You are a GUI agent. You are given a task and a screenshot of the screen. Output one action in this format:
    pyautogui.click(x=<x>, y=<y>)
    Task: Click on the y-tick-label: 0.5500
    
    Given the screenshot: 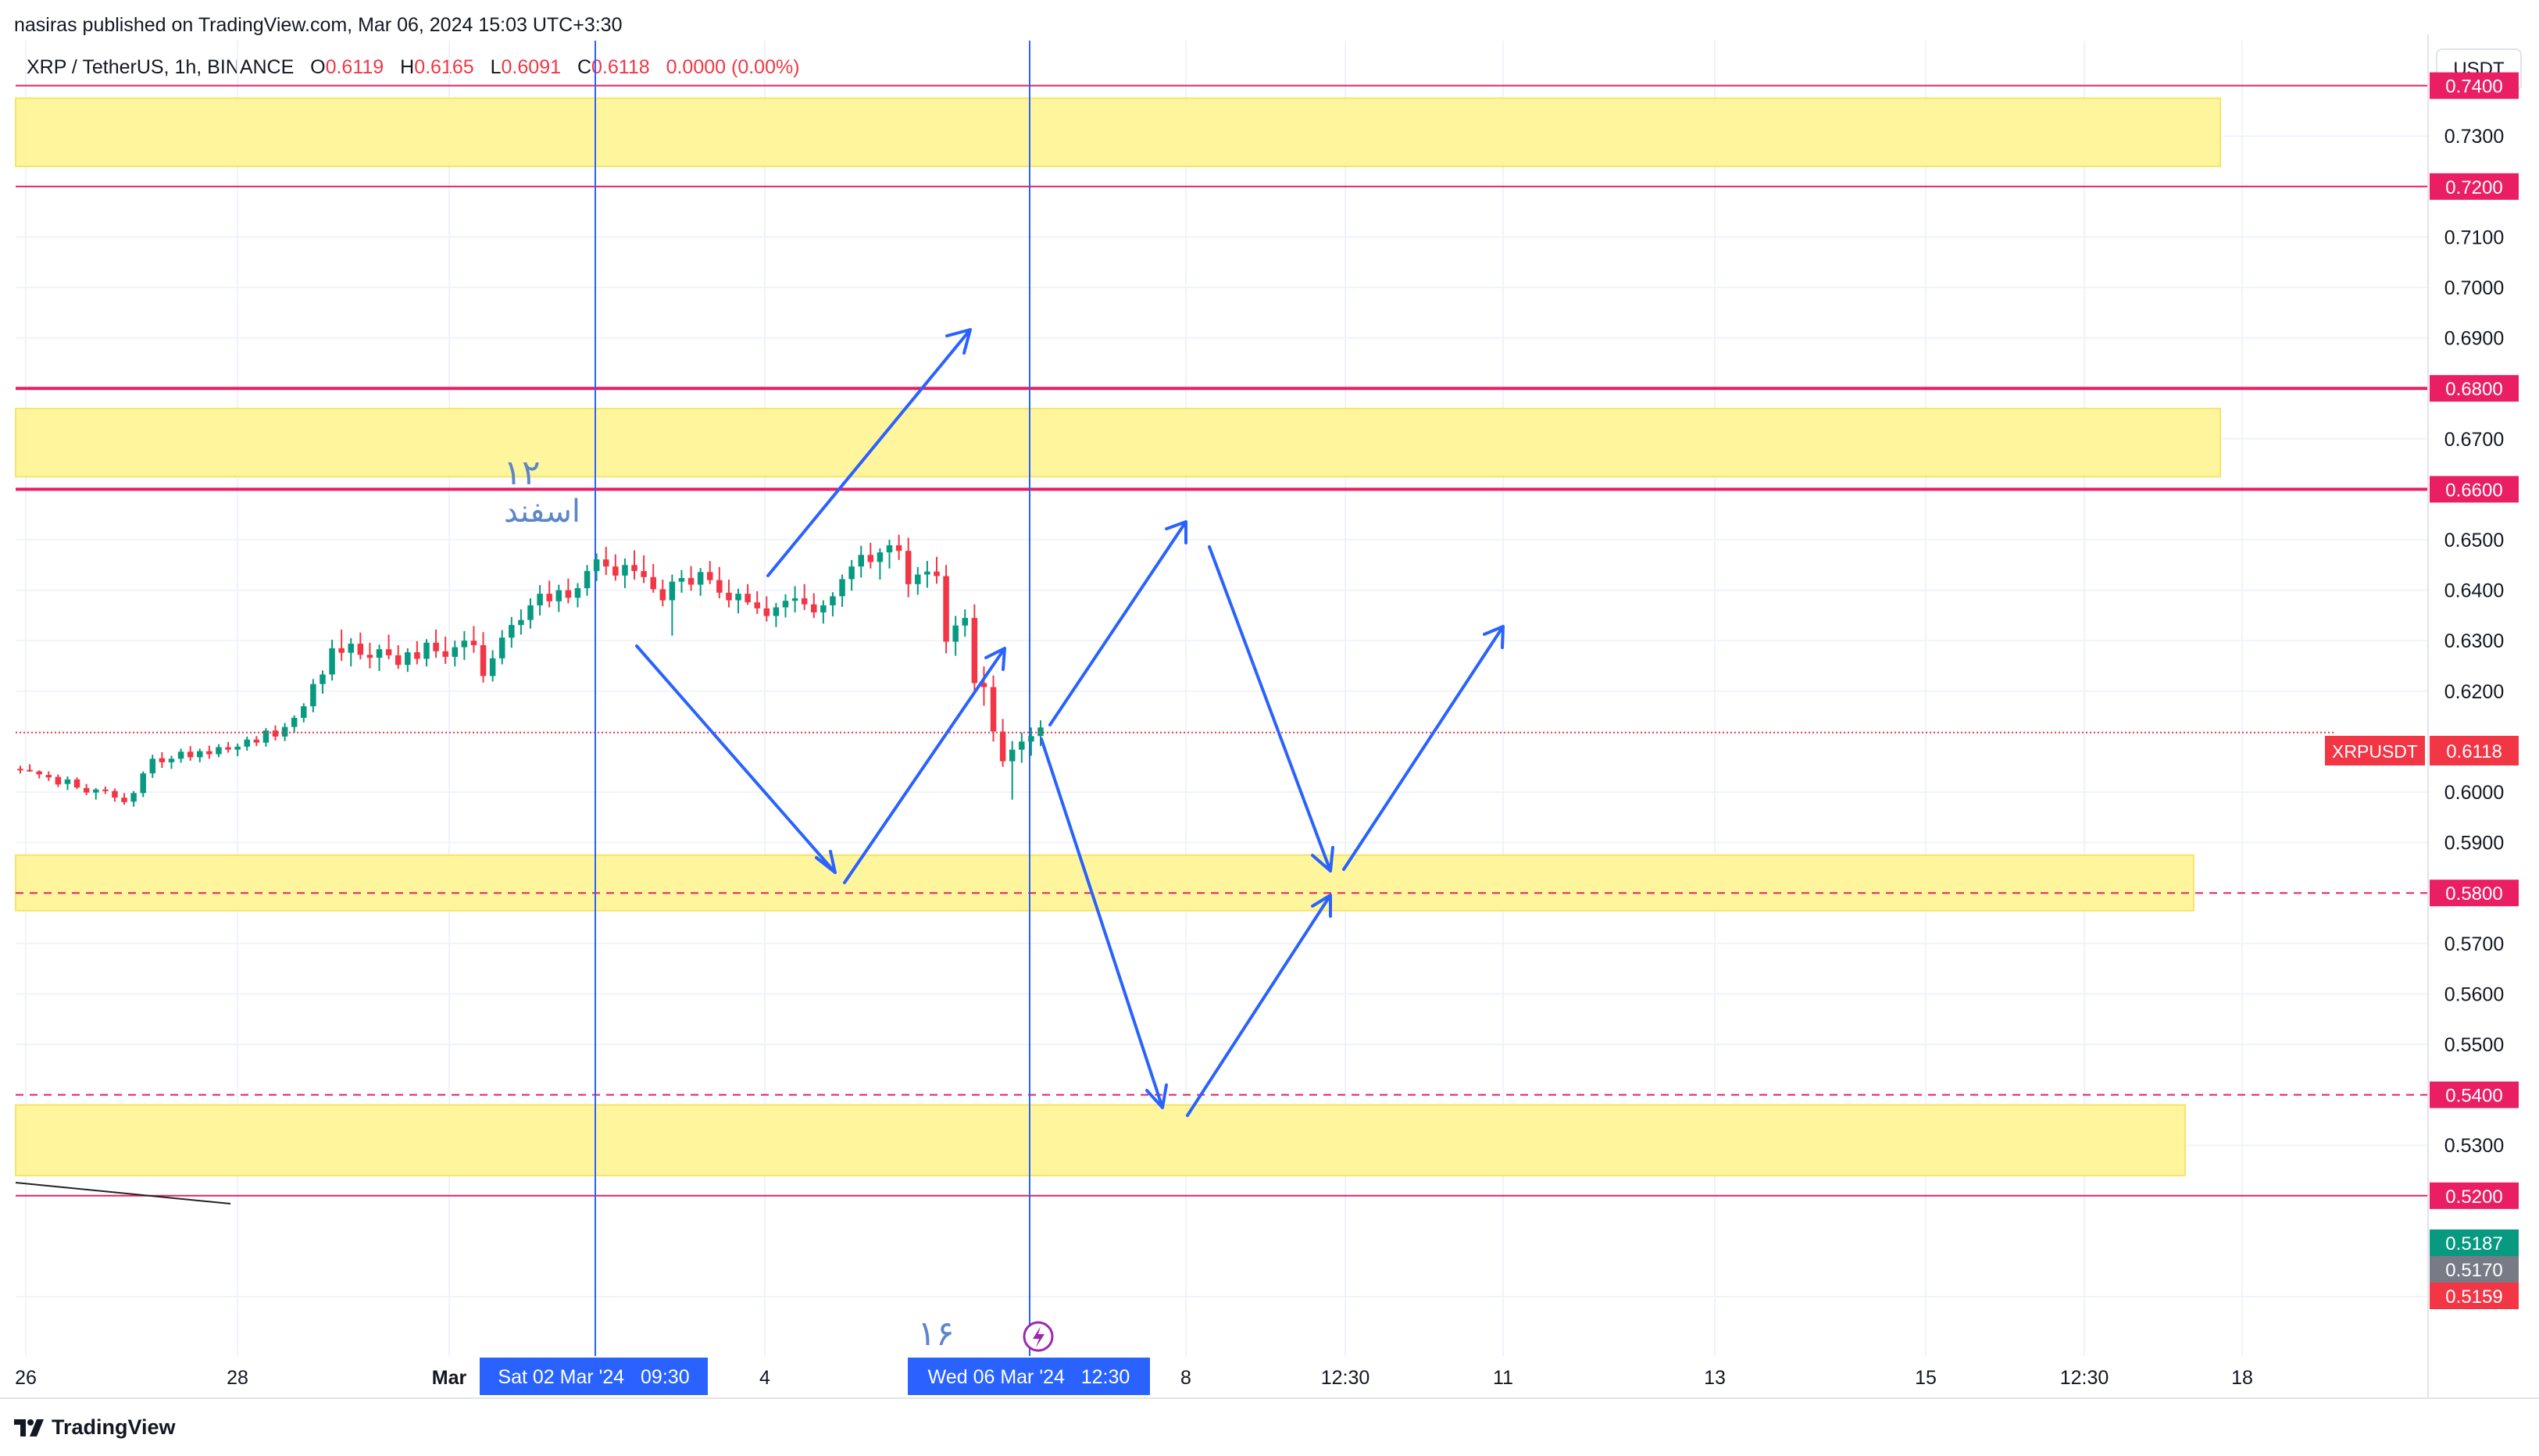 What is the action you would take?
    pyautogui.click(x=2474, y=1045)
    